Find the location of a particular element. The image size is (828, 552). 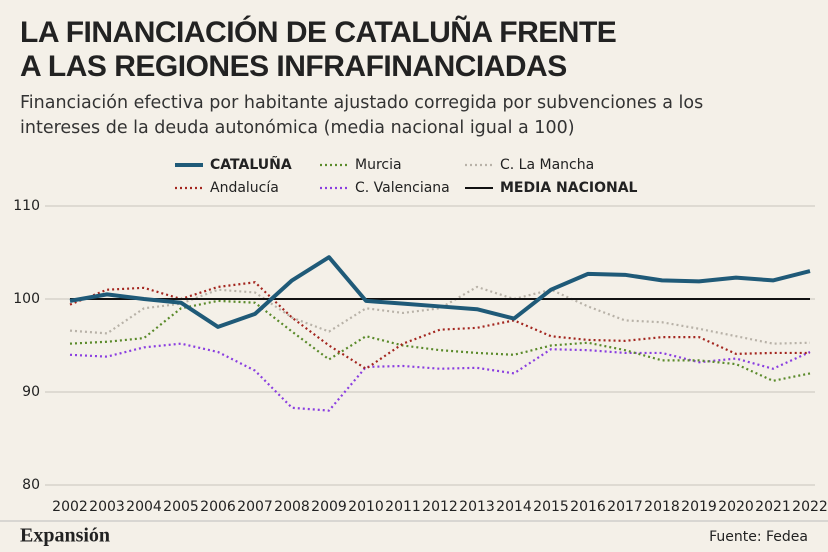

y-tick-label: 80 is located at coordinates (31, 485).